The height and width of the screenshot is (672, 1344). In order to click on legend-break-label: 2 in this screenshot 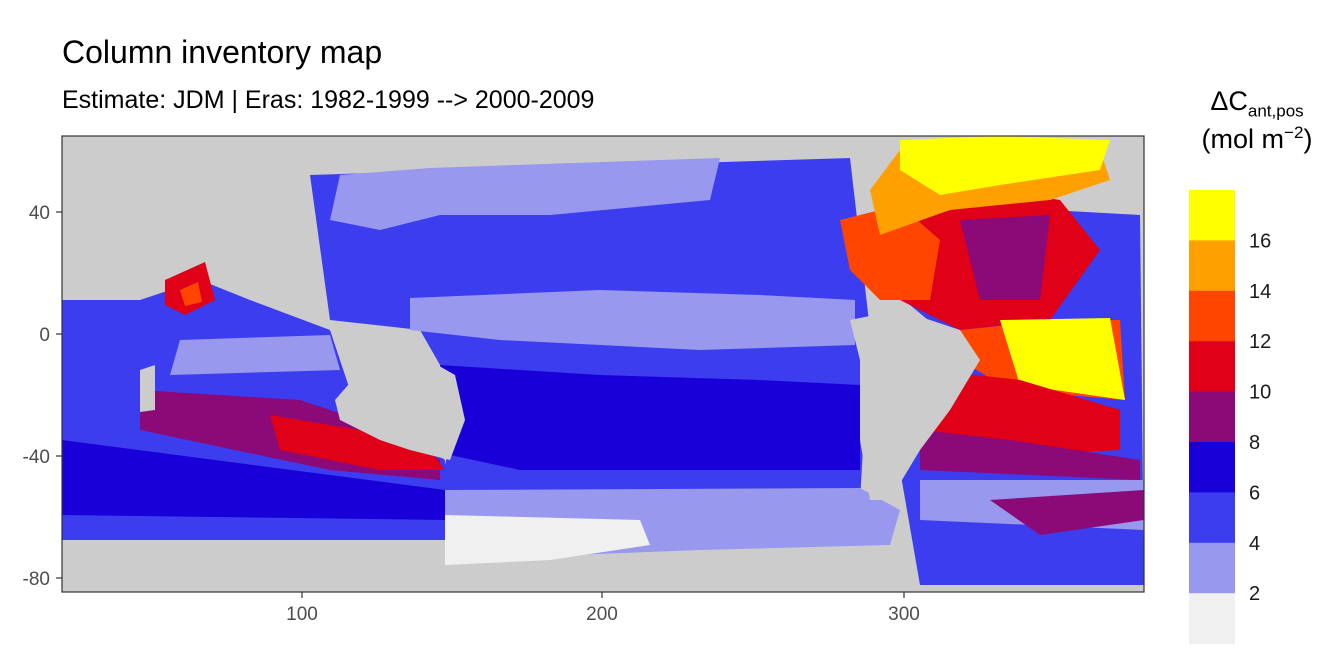, I will do `click(1254, 594)`.